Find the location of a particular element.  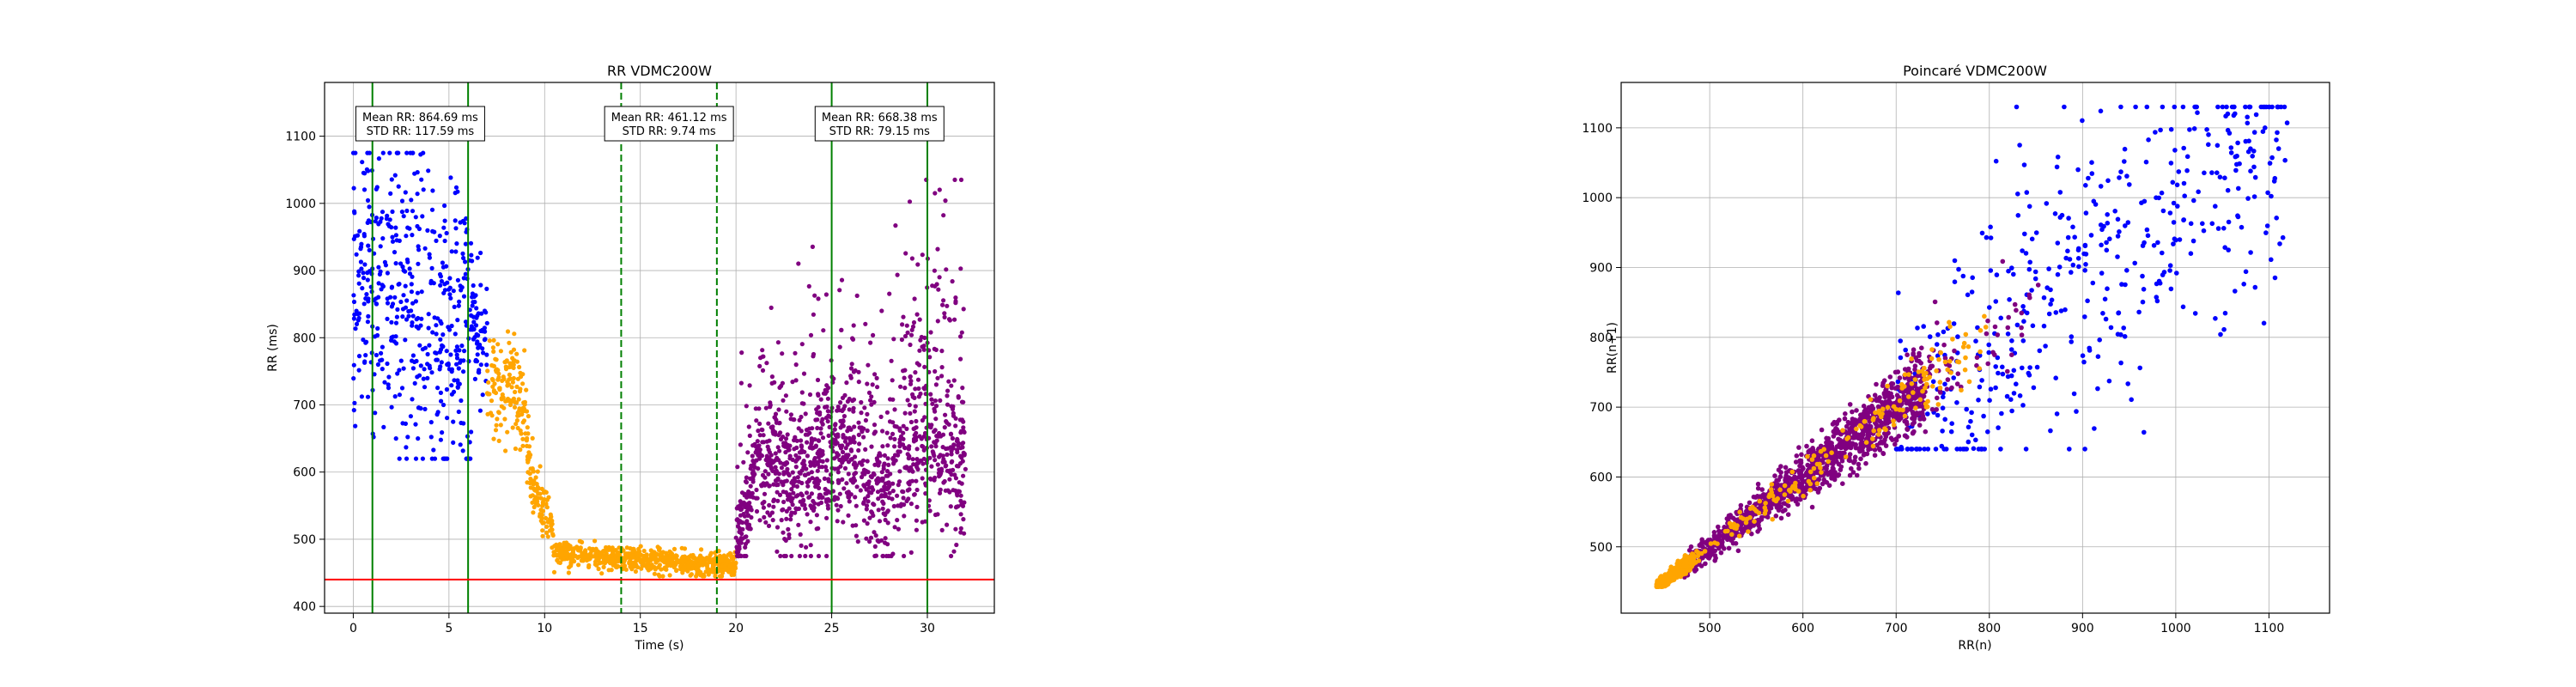

stats-annotation-box is located at coordinates (879, 124).